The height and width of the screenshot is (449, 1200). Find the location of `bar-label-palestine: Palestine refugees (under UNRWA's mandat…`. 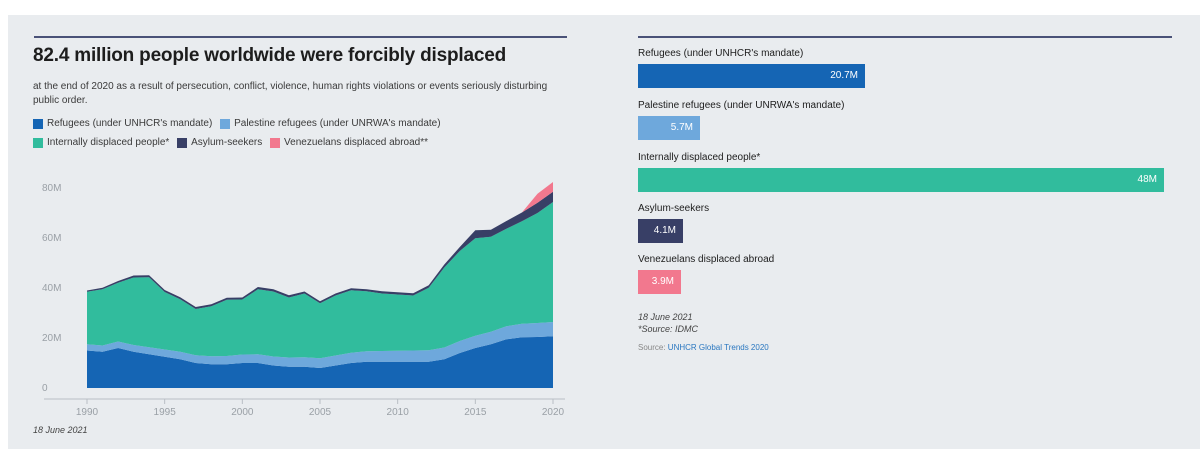

bar-label-palestine: Palestine refugees (under UNRWA's mandat… is located at coordinates (741, 105).